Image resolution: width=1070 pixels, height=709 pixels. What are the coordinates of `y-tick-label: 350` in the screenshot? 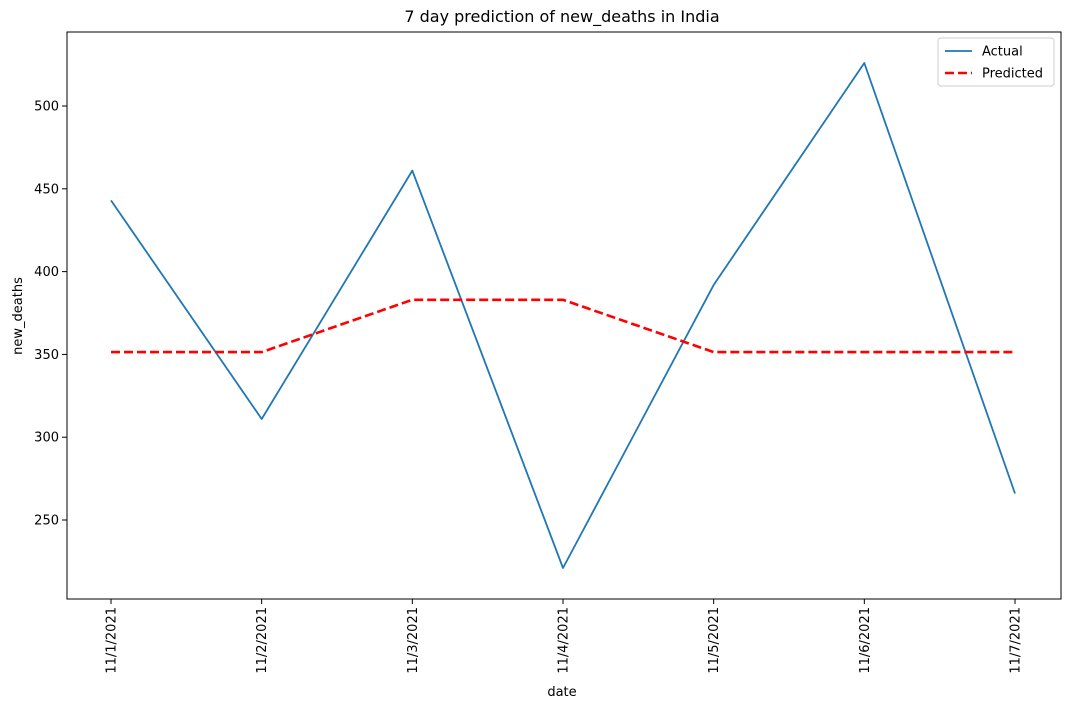 It's located at (46, 355).